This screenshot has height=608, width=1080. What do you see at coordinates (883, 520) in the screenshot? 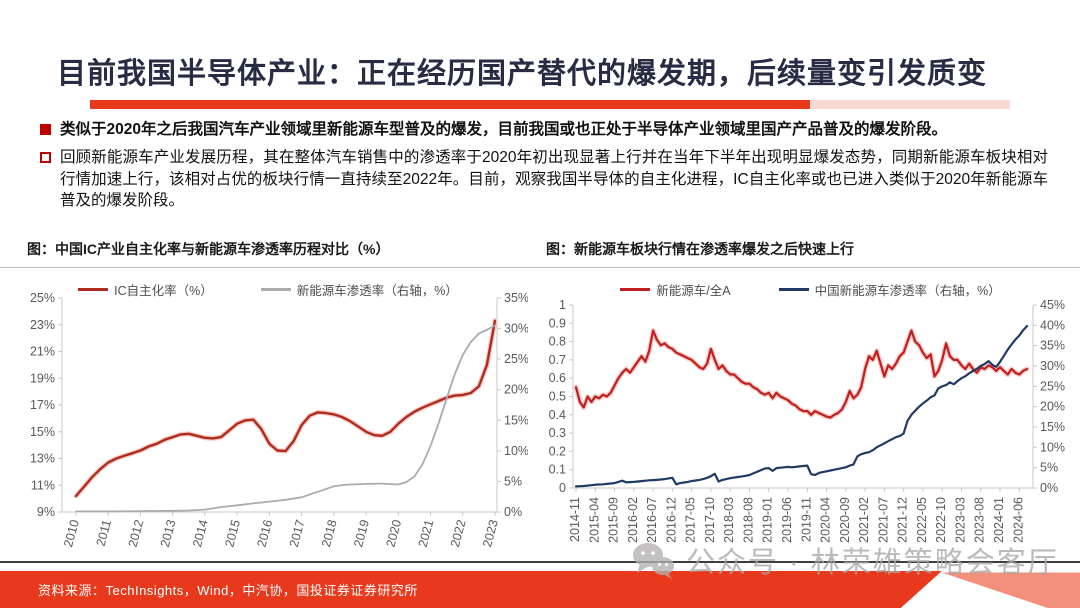
I see `svg-text: 2021-07` at bounding box center [883, 520].